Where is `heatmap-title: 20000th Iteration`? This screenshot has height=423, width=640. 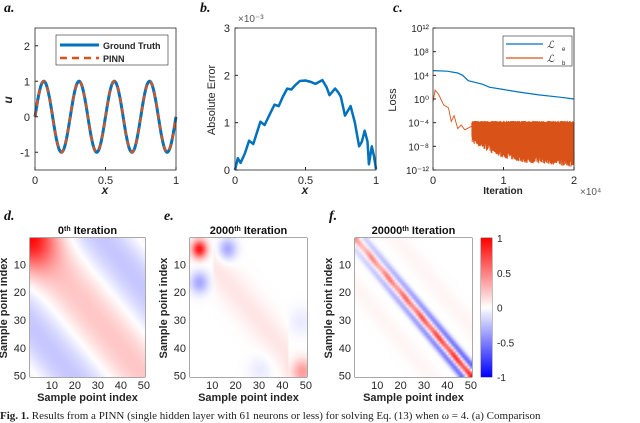
heatmap-title: 20000th Iteration is located at coordinates (414, 231).